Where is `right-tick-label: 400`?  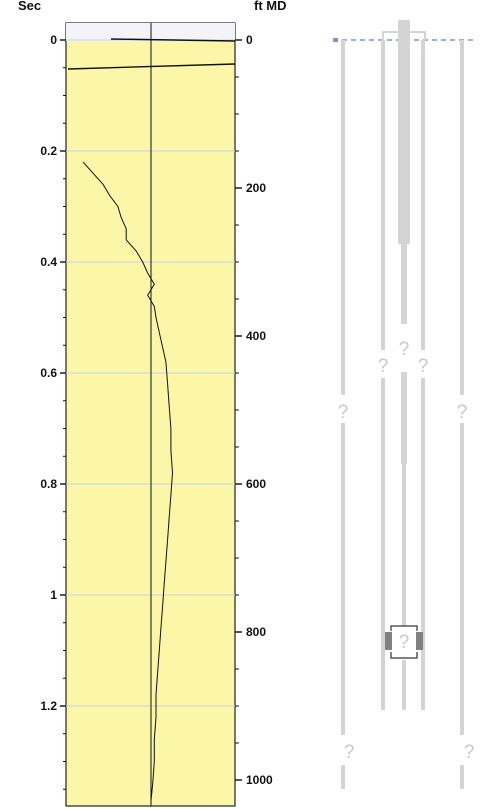
right-tick-label: 400 is located at coordinates (256, 336).